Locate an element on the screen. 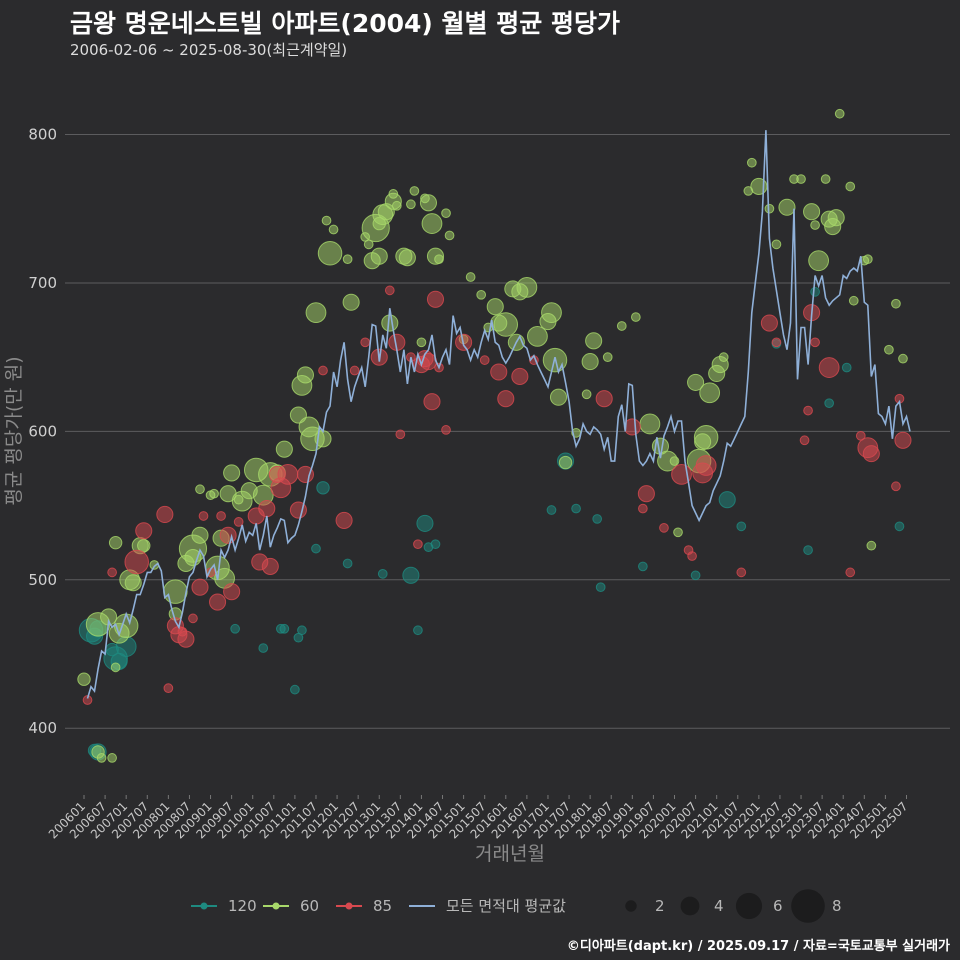  y-axis-title: 평균 평당가(만 원) is located at coordinates (14, 430).